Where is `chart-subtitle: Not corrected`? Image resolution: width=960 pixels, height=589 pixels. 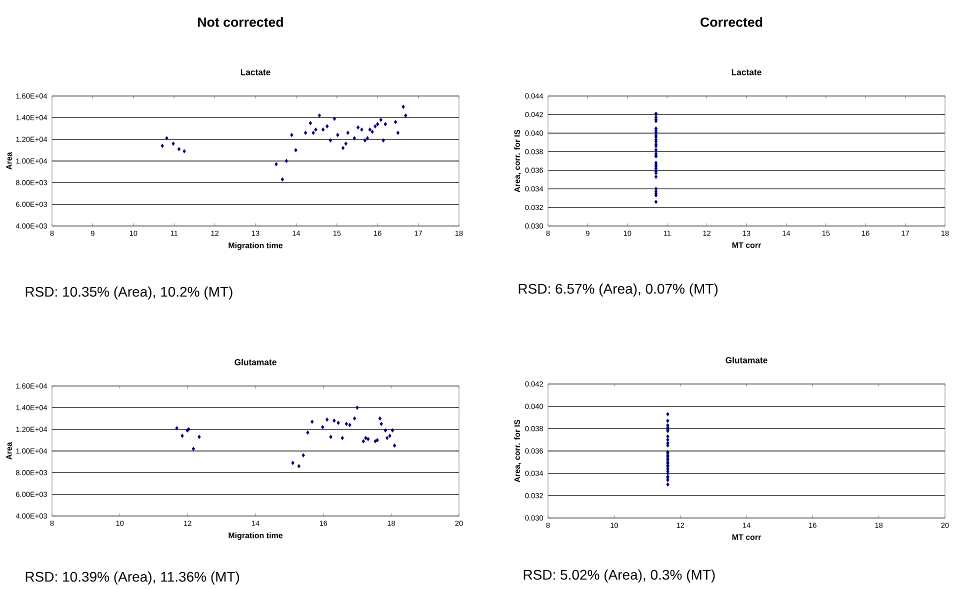
chart-subtitle: Not corrected is located at coordinates (240, 22).